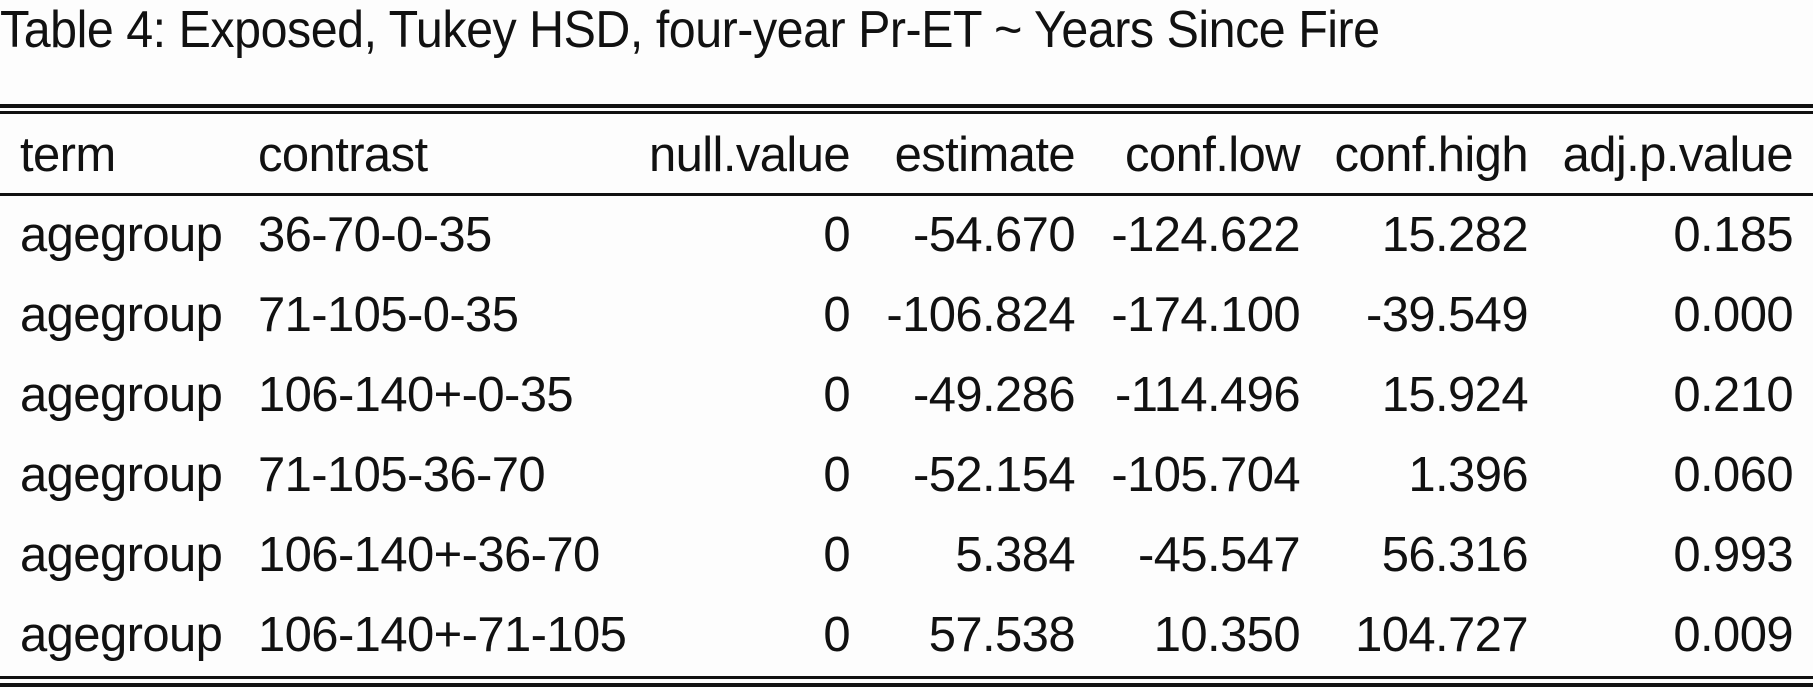  I want to click on cell-estimate: -54.670, so click(994, 235).